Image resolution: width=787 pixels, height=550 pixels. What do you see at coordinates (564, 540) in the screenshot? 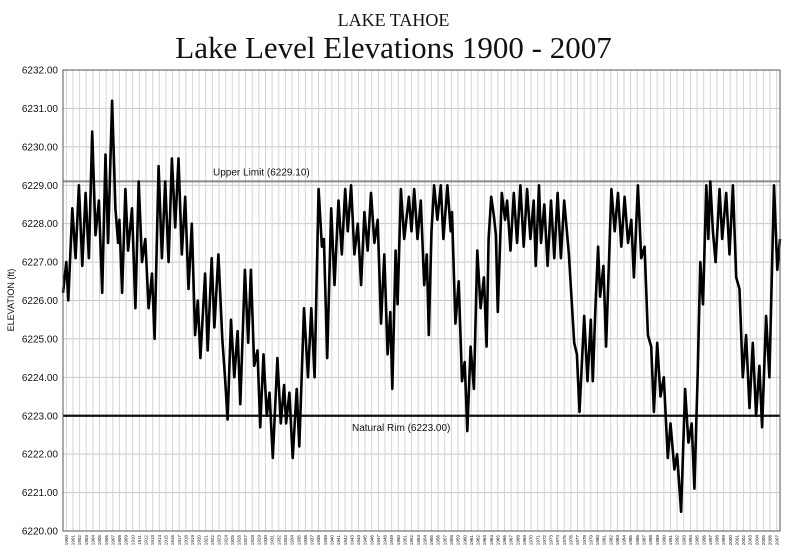
I see `x-tick-label: 1975` at bounding box center [564, 540].